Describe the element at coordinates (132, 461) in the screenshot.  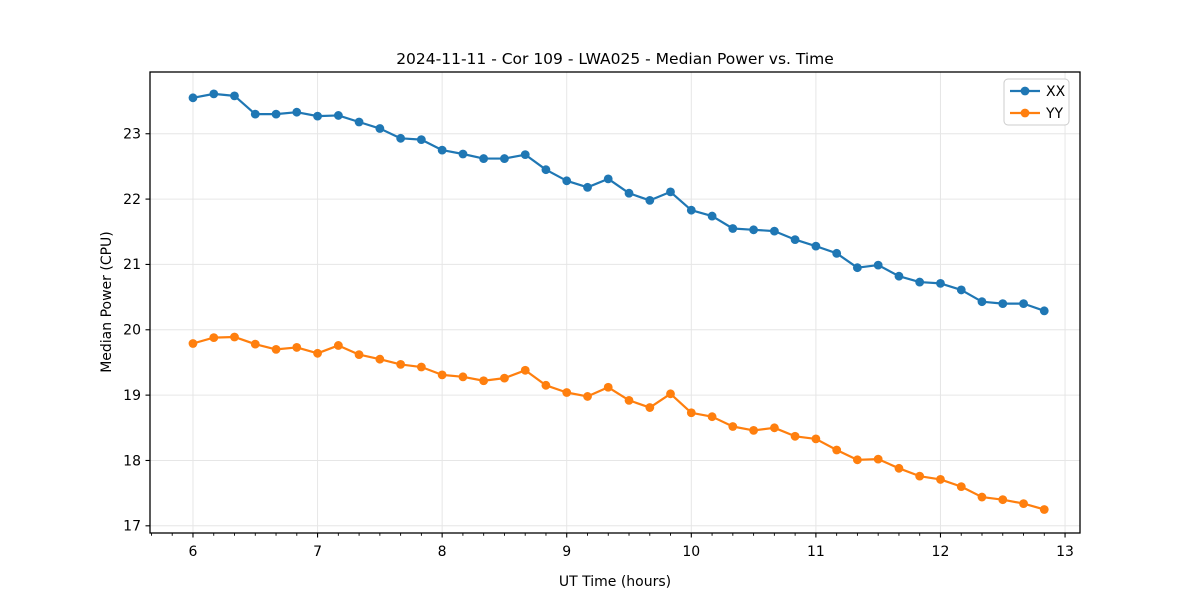
I see `y-tick-label: 18` at that location.